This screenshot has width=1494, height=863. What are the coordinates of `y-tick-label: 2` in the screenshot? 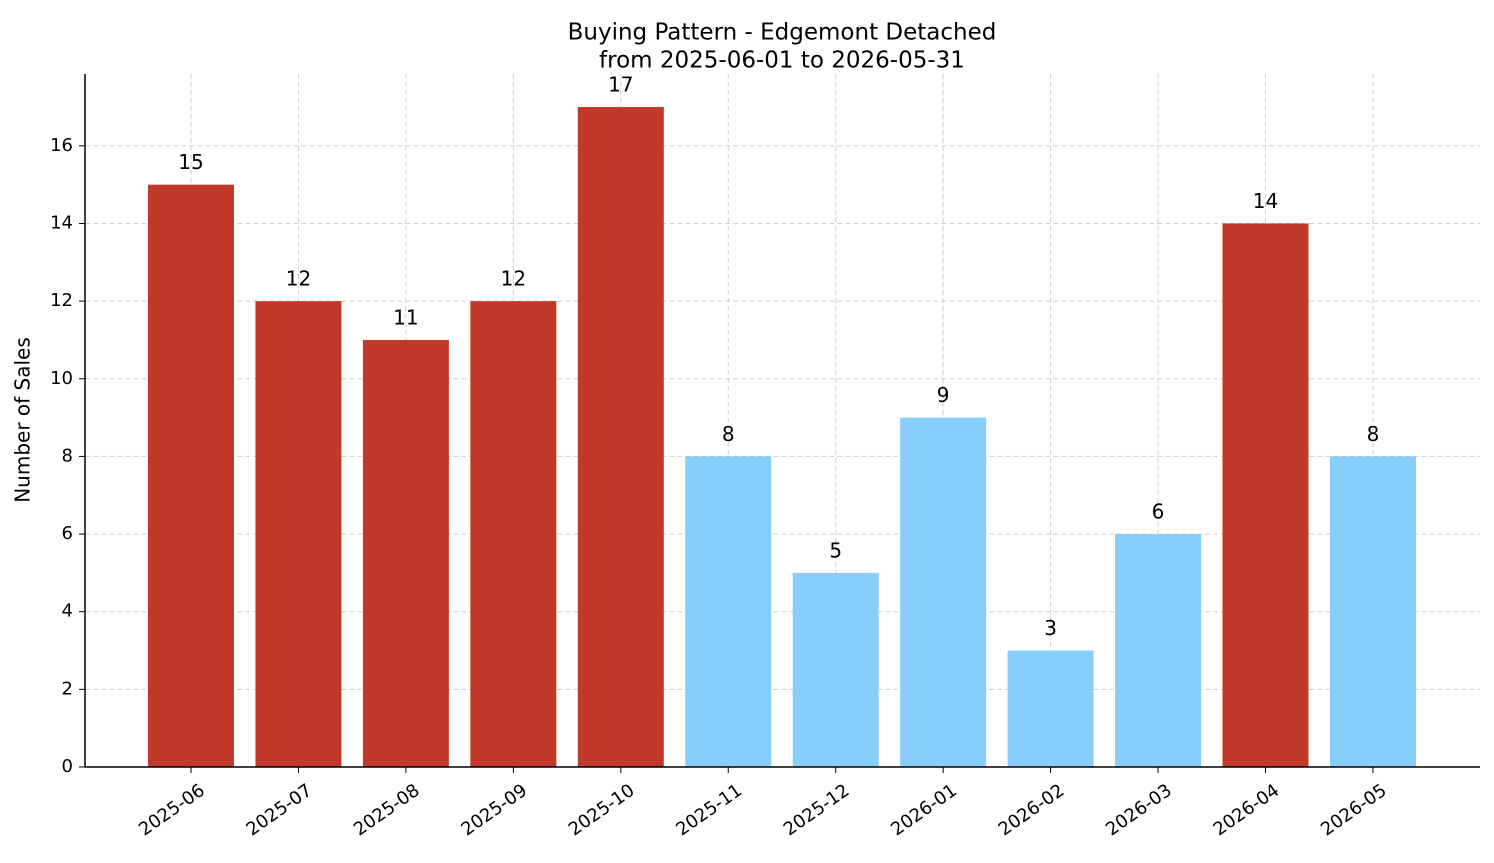 It's located at (67, 688).